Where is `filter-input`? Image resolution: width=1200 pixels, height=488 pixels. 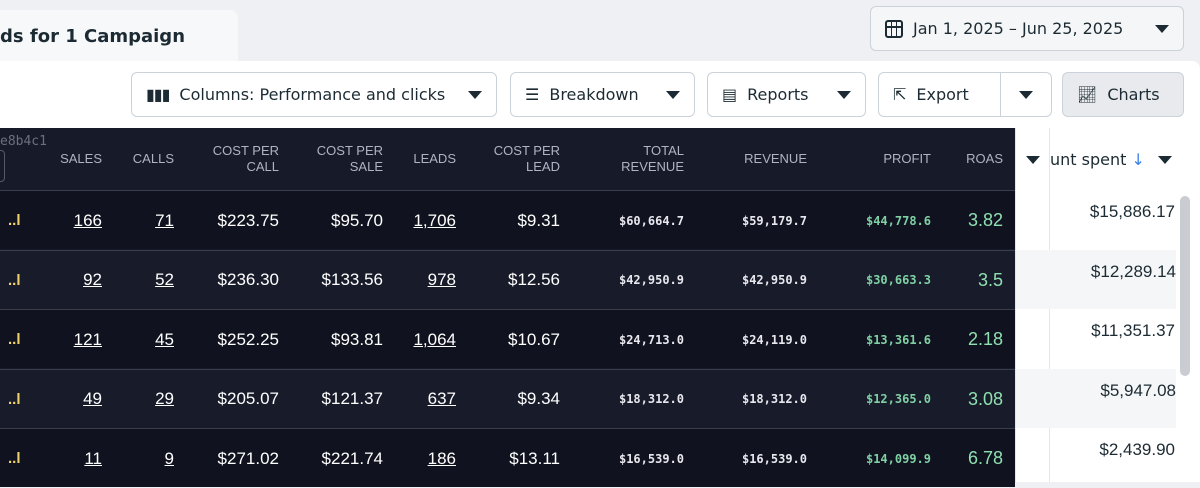 filter-input is located at coordinates (2, 166).